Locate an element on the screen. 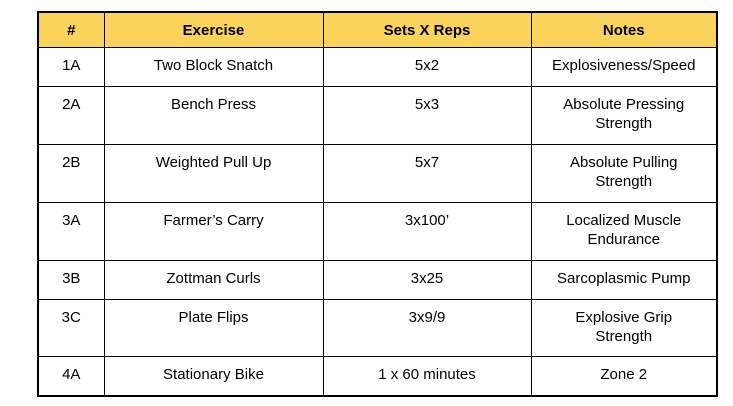  header-row: # Exercise Sets X Reps Notes is located at coordinates (377, 29).